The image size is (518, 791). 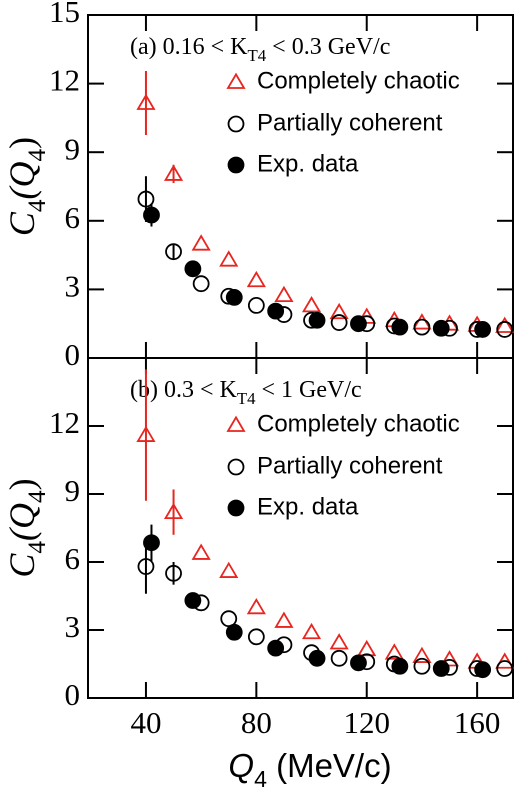 I want to click on label-part: (a) 0.16 < K, so click(x=189, y=47).